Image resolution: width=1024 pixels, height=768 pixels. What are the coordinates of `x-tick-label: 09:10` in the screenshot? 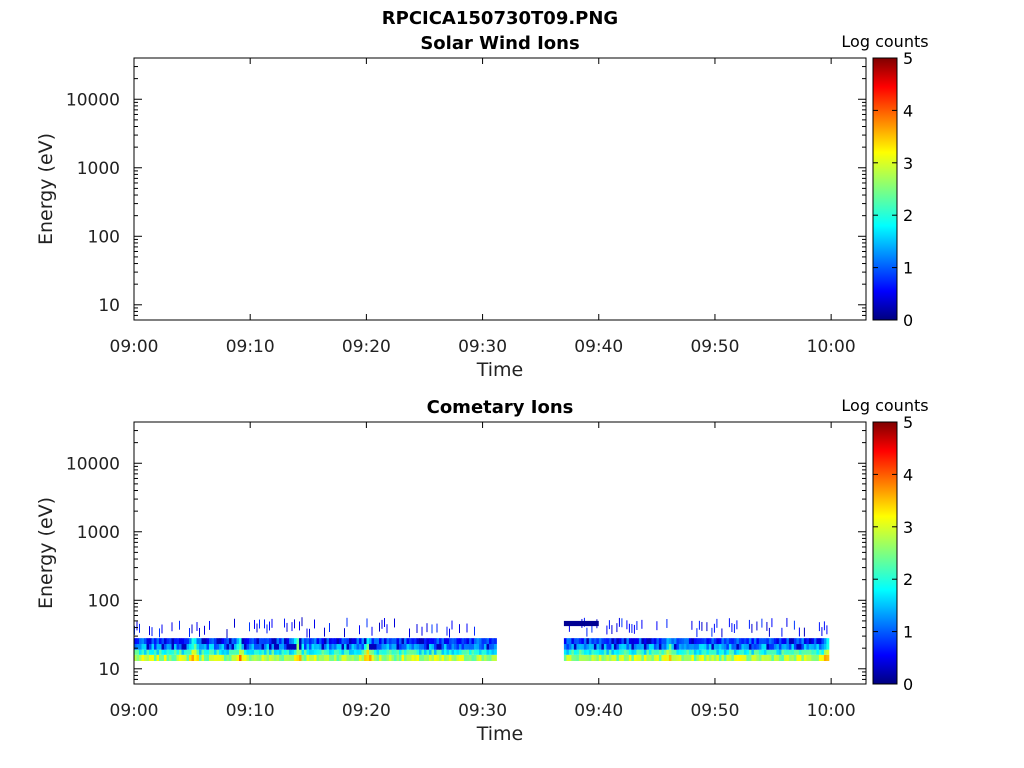 It's located at (250, 347).